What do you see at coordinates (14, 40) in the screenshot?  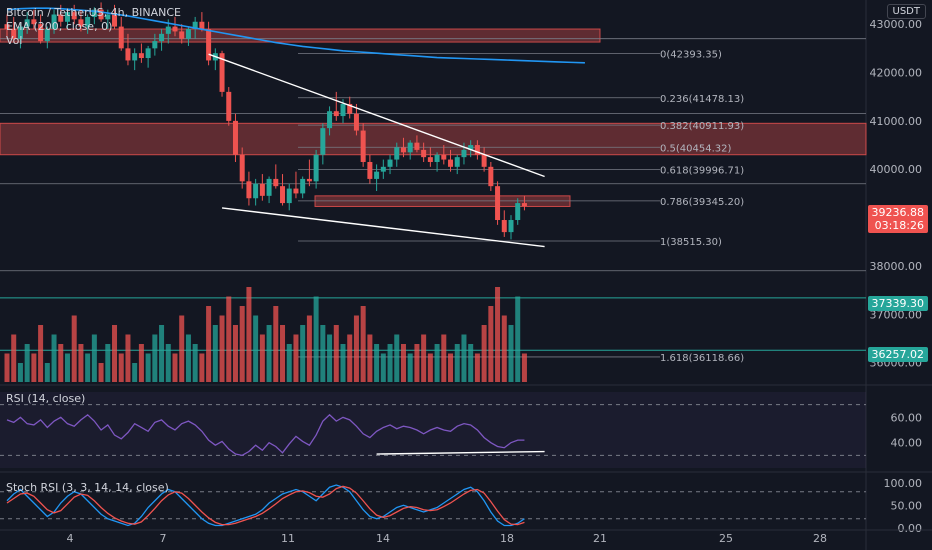 I see `volume-legend: Vol` at bounding box center [14, 40].